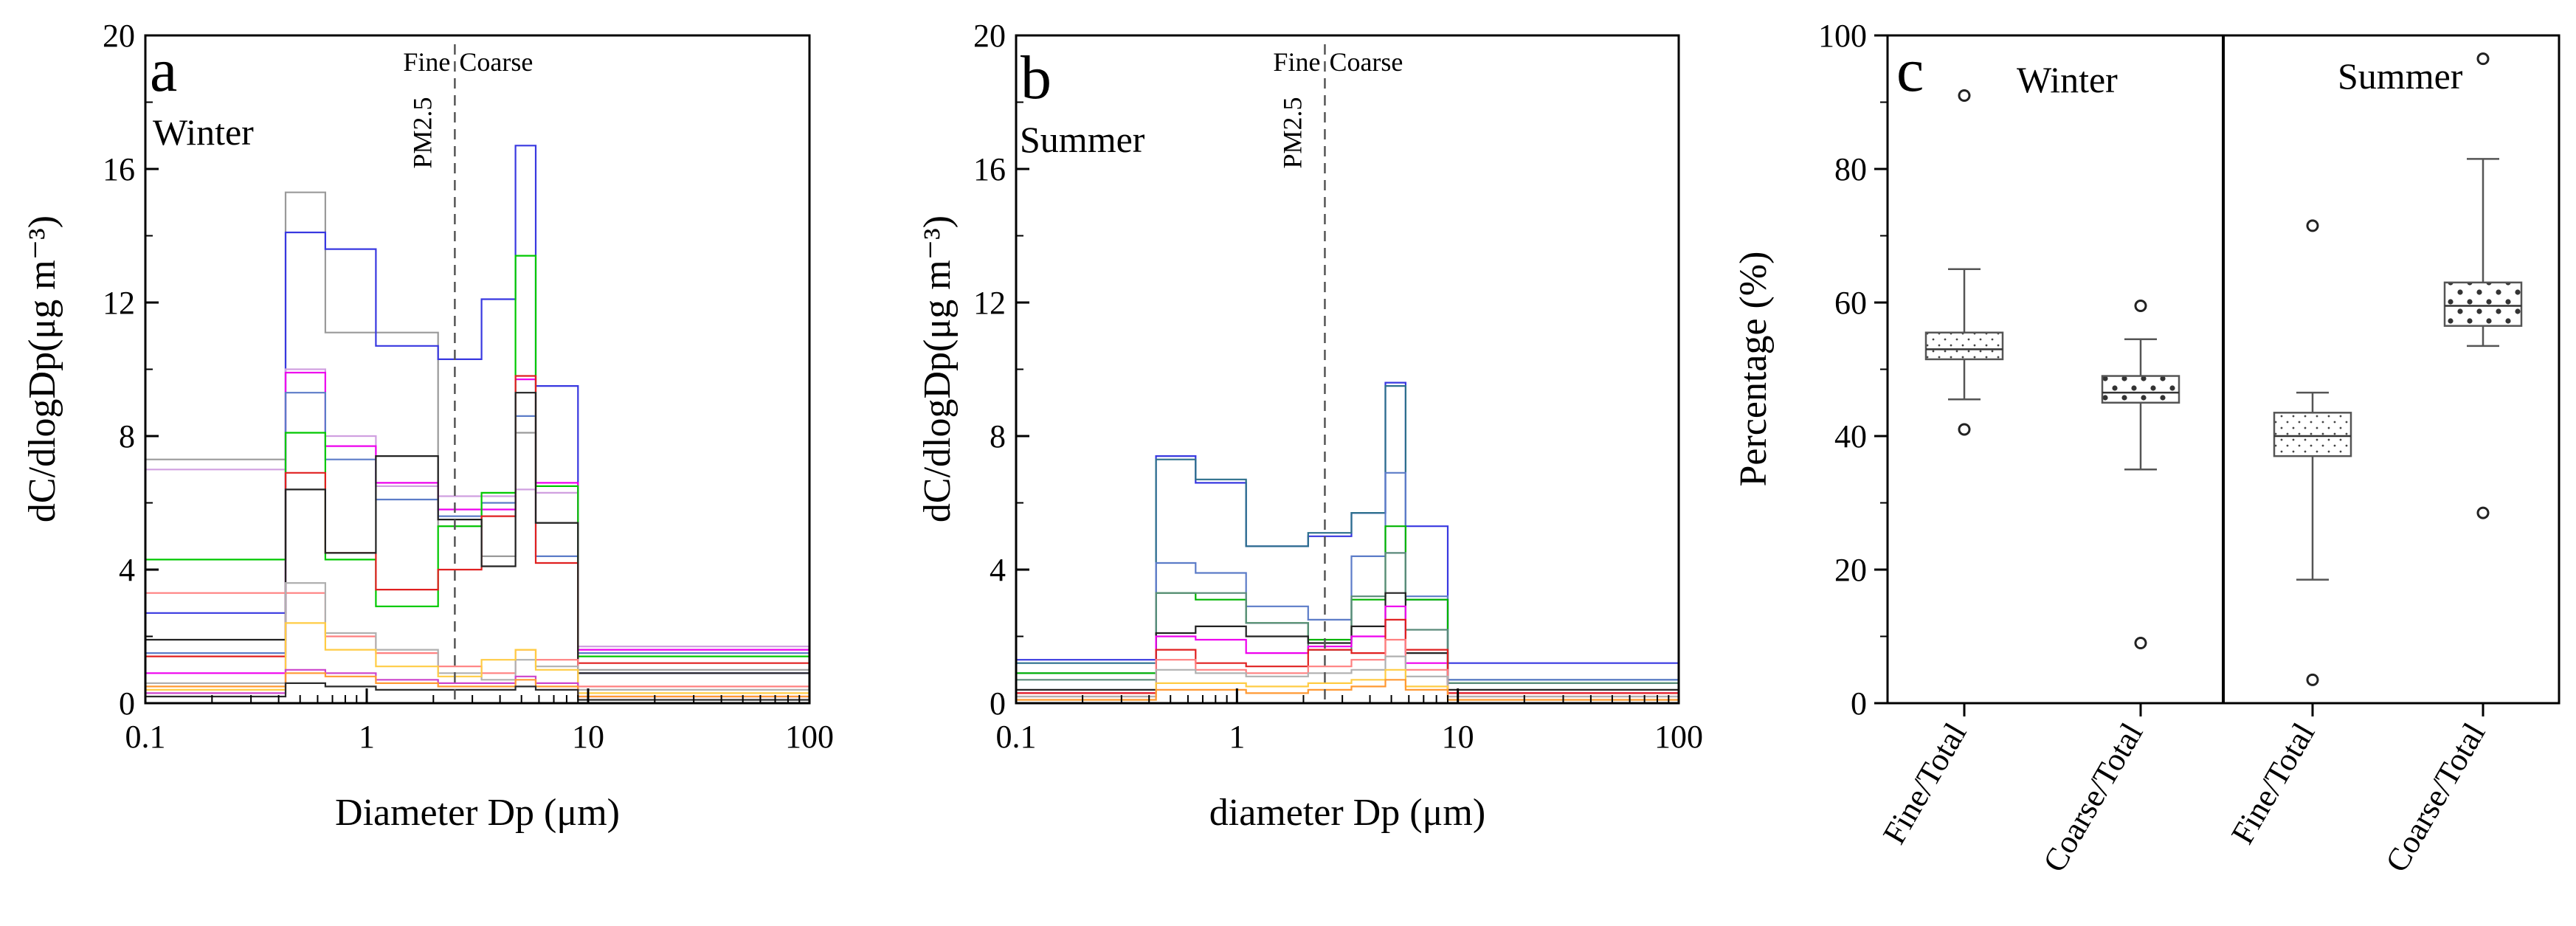 This screenshot has height=926, width=2576. I want to click on panel-a-series-s1, so click(477, 431).